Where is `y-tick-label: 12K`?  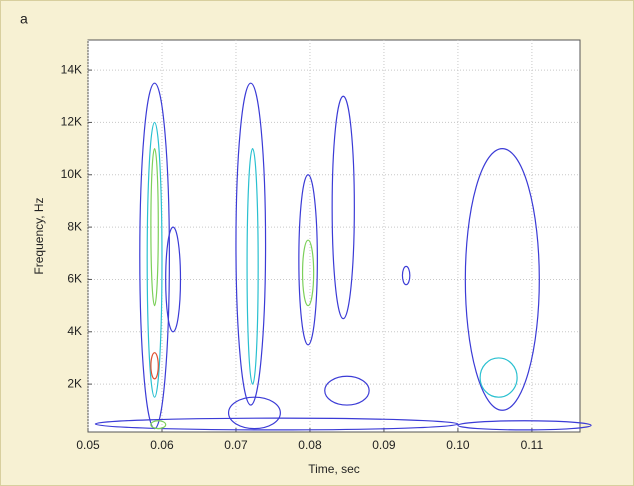
y-tick-label: 12K is located at coordinates (71, 122).